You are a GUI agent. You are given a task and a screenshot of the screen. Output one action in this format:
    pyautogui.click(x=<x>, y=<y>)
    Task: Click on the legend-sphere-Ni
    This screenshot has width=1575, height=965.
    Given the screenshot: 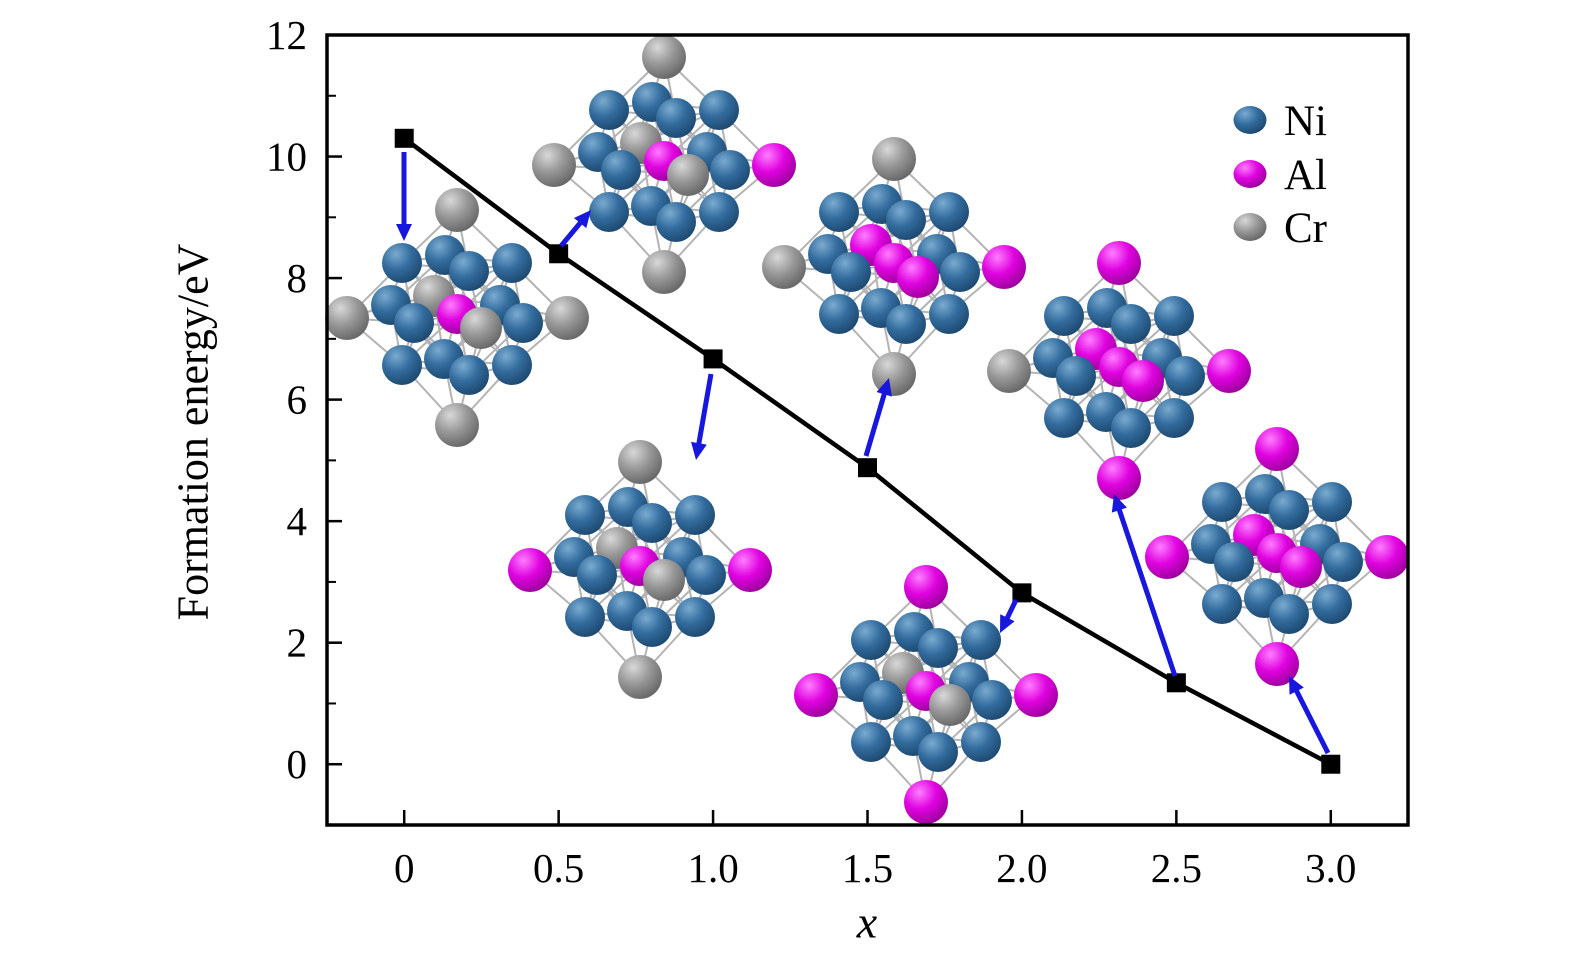 What is the action you would take?
    pyautogui.click(x=1250, y=120)
    